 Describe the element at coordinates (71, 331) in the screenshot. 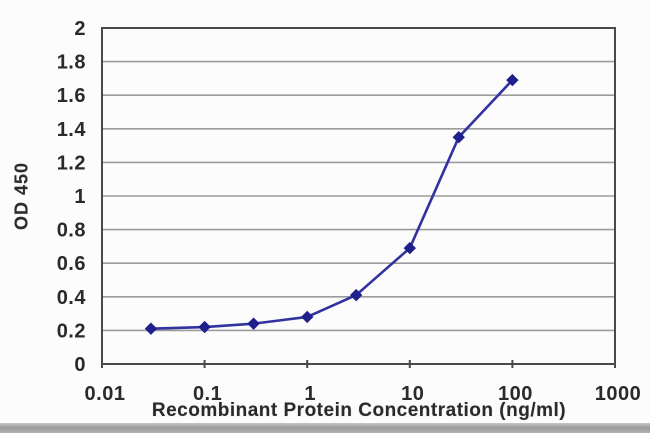

I see `y-tick-label: 0.2` at that location.